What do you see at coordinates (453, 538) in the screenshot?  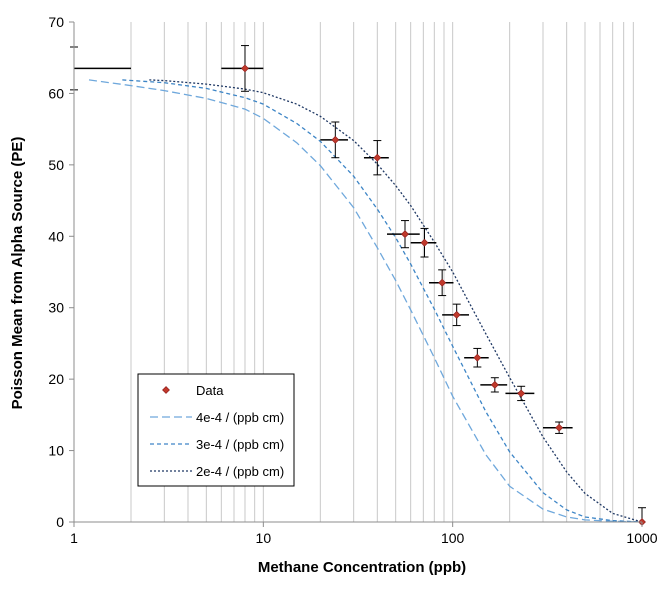 I see `x-tick-label: 100` at bounding box center [453, 538].